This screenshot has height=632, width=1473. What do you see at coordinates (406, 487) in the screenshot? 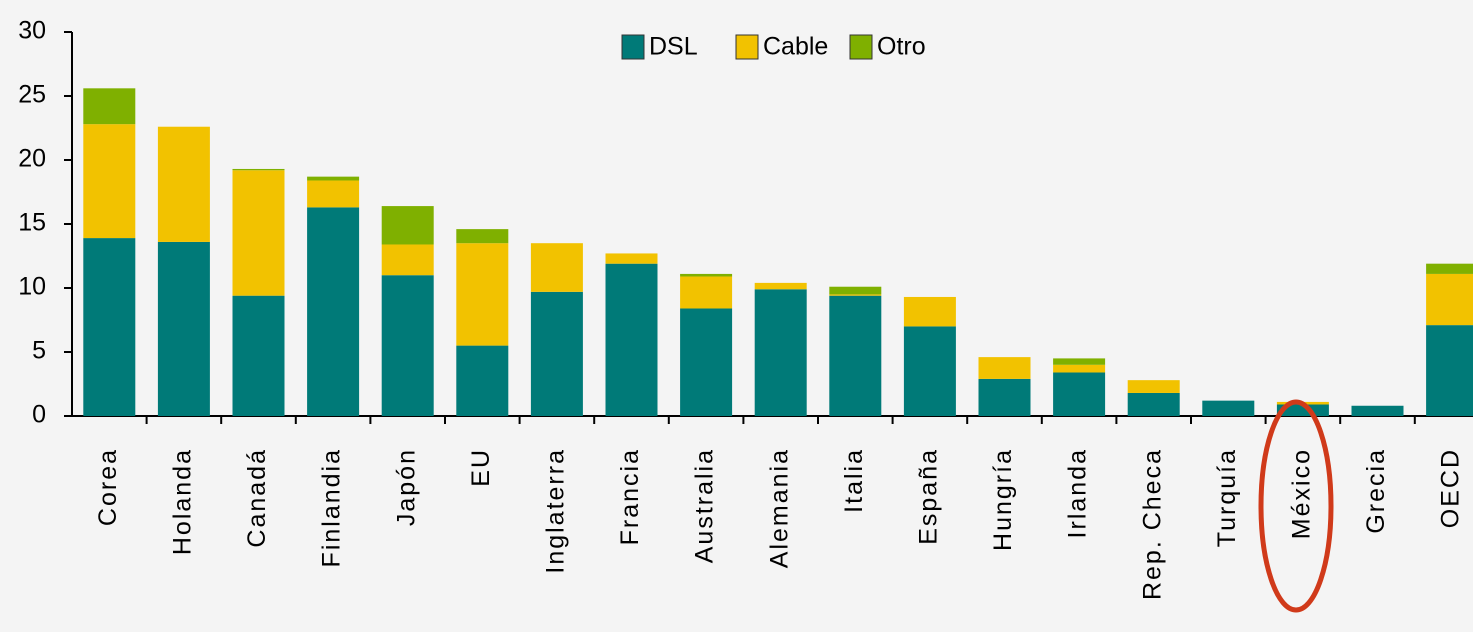
I see `x-tick-label: Japón` at bounding box center [406, 487].